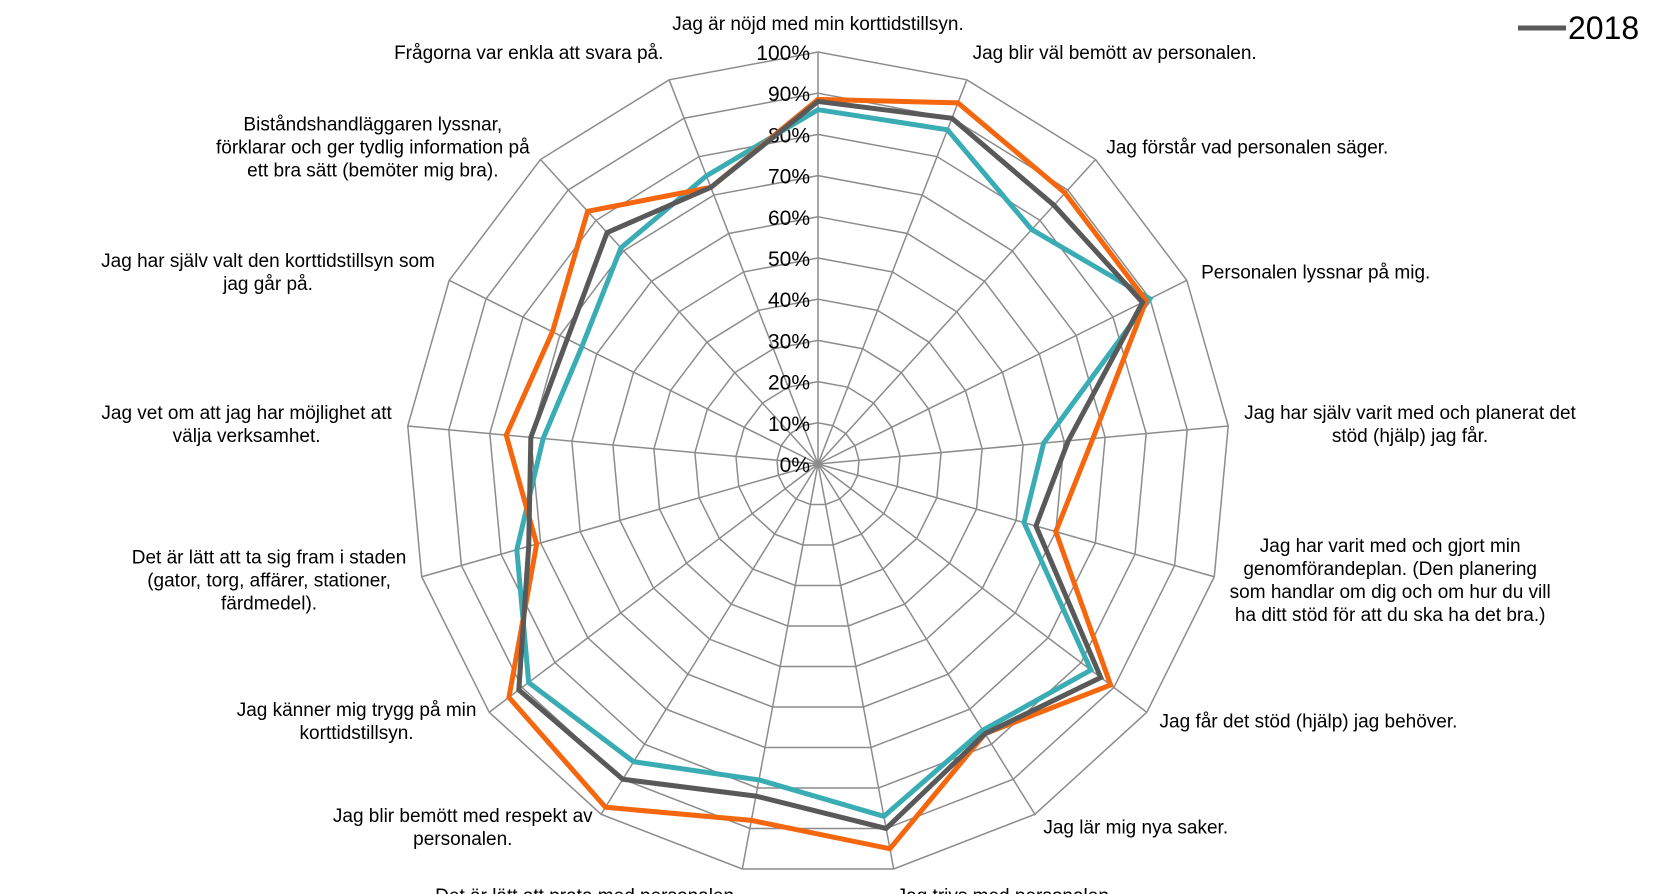 Image resolution: width=1675 pixels, height=894 pixels. Describe the element at coordinates (795, 465) in the screenshot. I see `r-tick-label: 0%` at that location.